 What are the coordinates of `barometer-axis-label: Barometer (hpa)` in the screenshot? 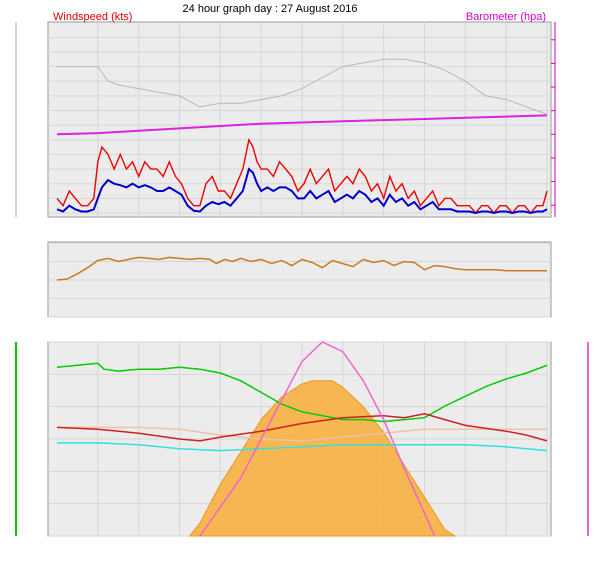 It's located at (506, 17).